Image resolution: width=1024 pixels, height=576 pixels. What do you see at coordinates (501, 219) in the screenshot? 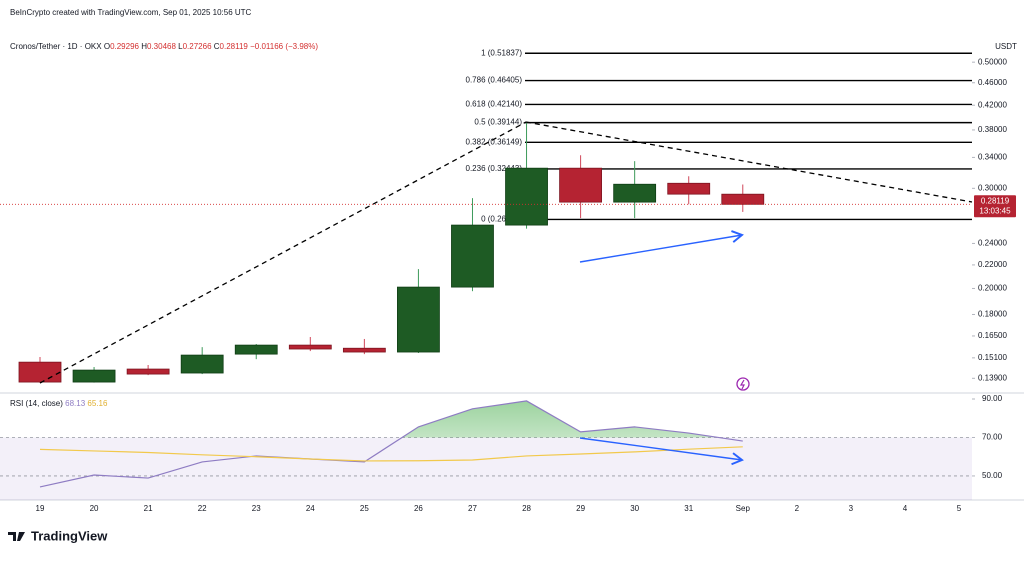
I see `fib-label: 0 (0.26452)` at bounding box center [501, 219].